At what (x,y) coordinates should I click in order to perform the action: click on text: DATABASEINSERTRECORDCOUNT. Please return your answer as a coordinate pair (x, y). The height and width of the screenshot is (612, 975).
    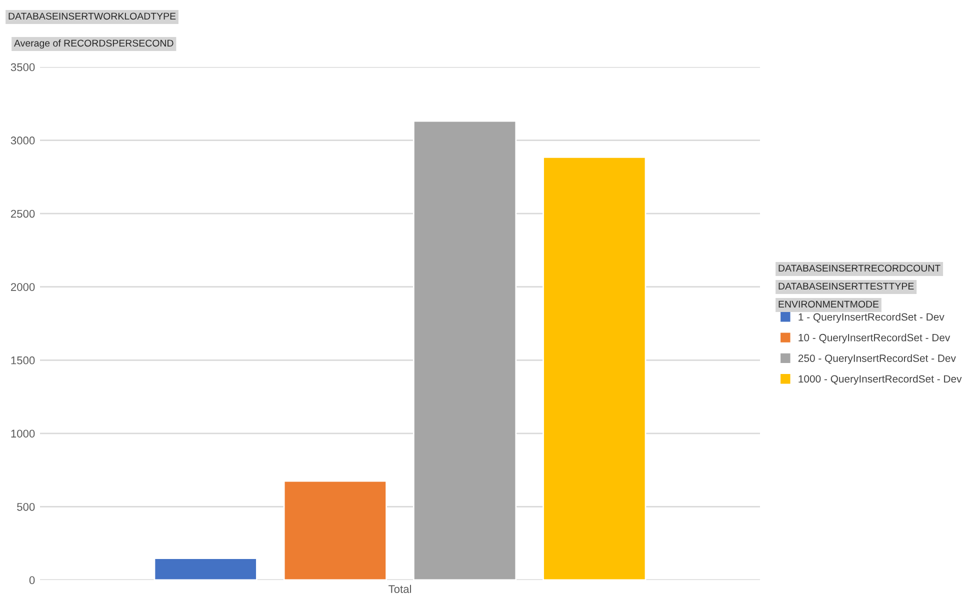
    Looking at the image, I should click on (859, 268).